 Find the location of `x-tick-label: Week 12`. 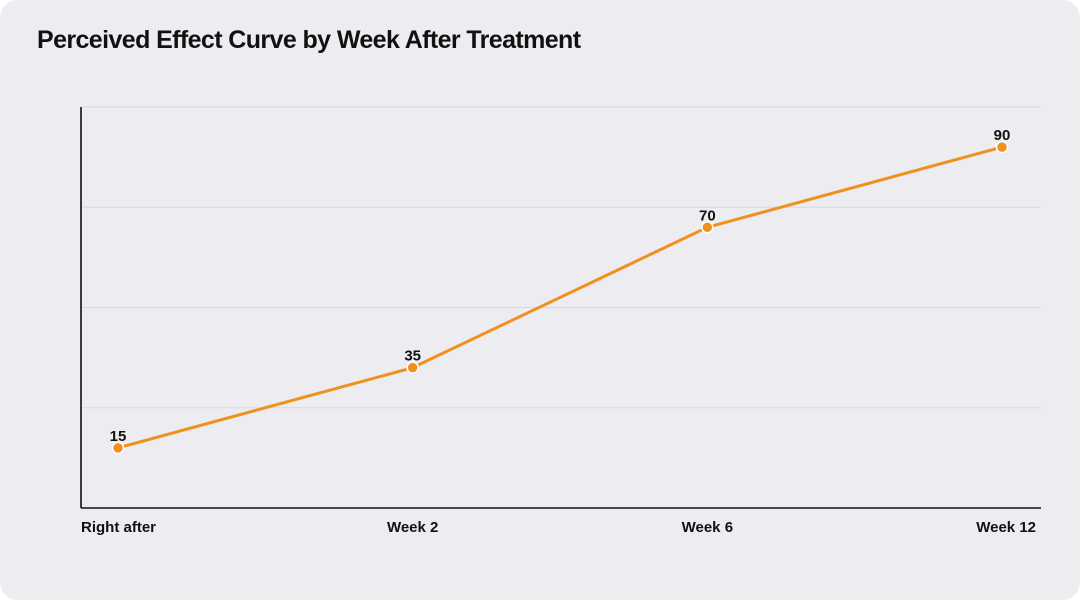

x-tick-label: Week 12 is located at coordinates (1006, 527).